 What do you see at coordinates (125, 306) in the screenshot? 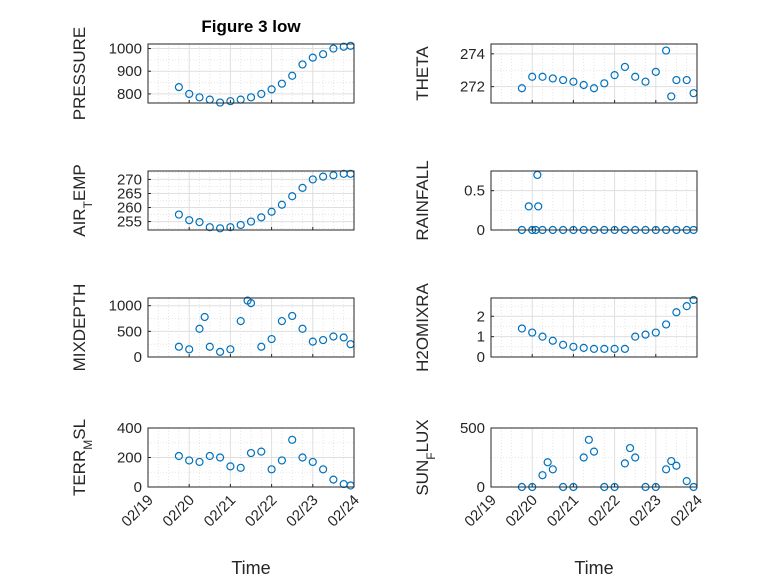
I see `y-tick-label: 1000` at bounding box center [125, 306].